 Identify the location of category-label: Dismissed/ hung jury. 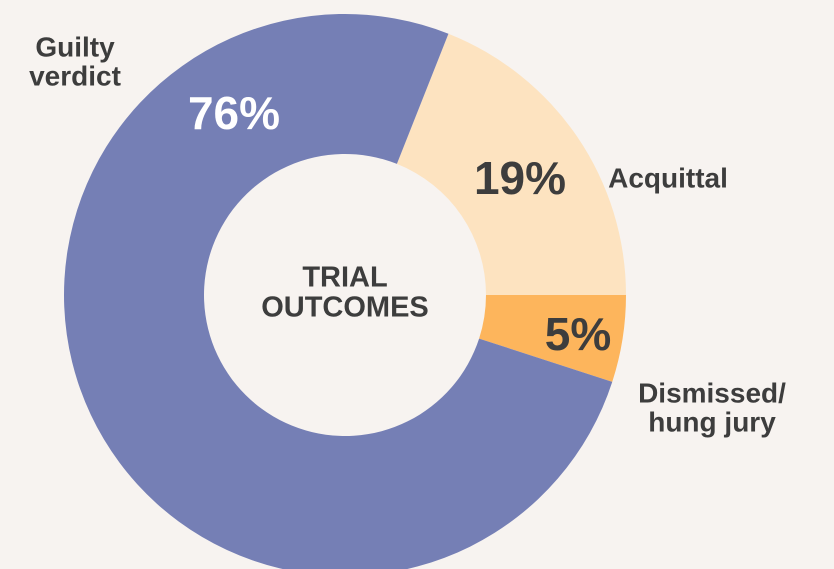
(712, 407).